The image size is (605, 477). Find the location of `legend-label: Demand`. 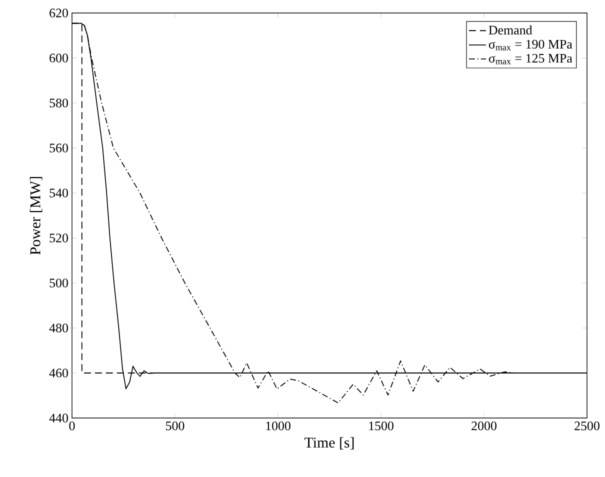

legend-label: Demand is located at coordinates (510, 29).